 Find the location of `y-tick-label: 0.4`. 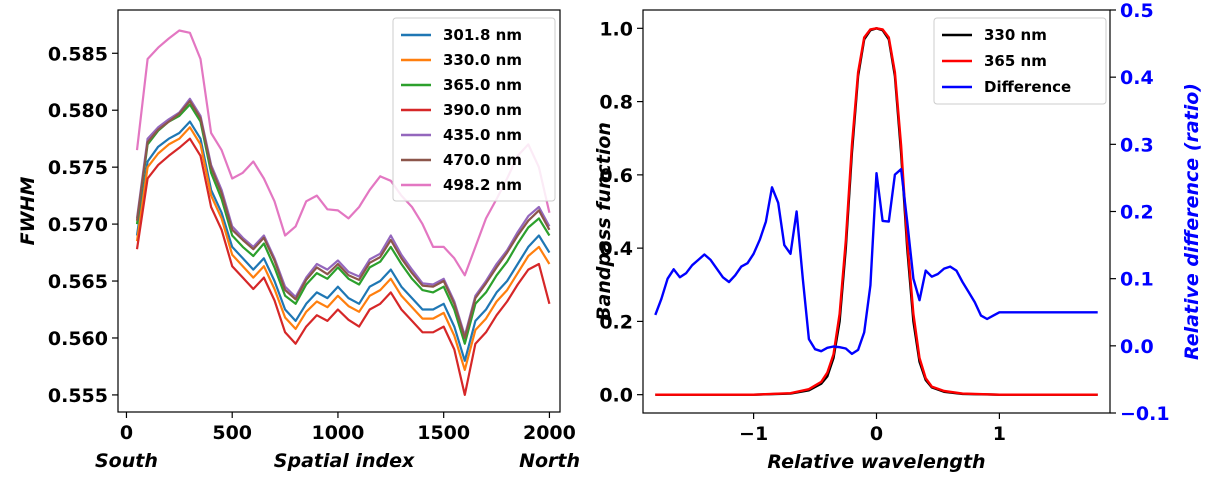

y-tick-label: 0.4 is located at coordinates (616, 249).